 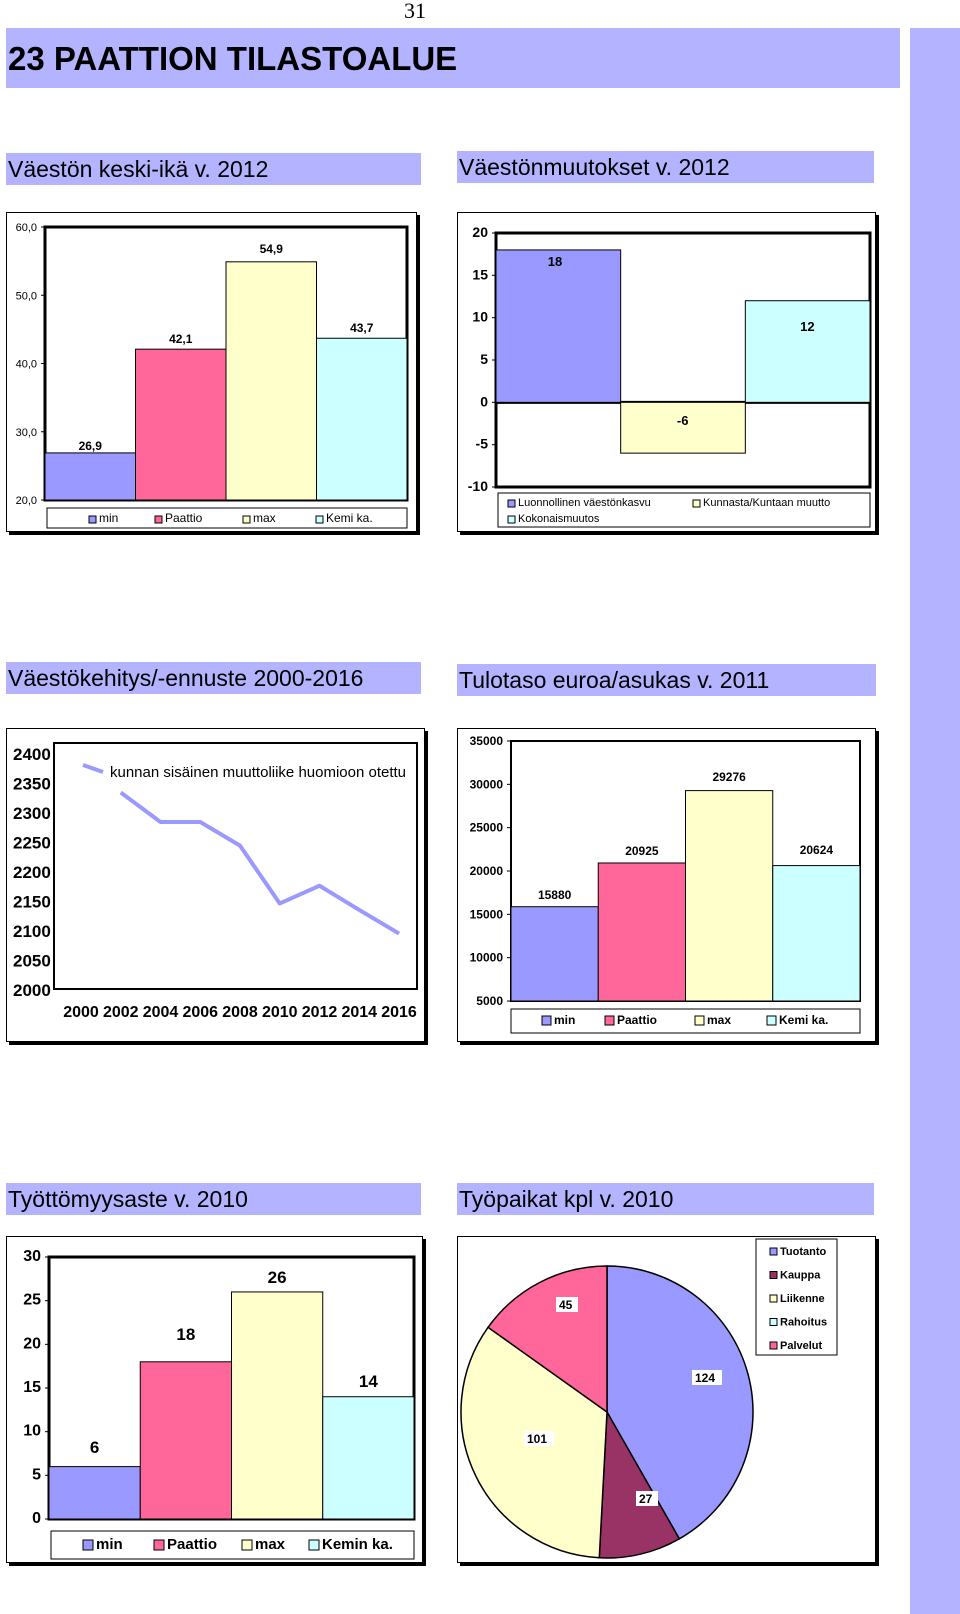 I want to click on legend-label: Kokonaismuutos, so click(x=559, y=519).